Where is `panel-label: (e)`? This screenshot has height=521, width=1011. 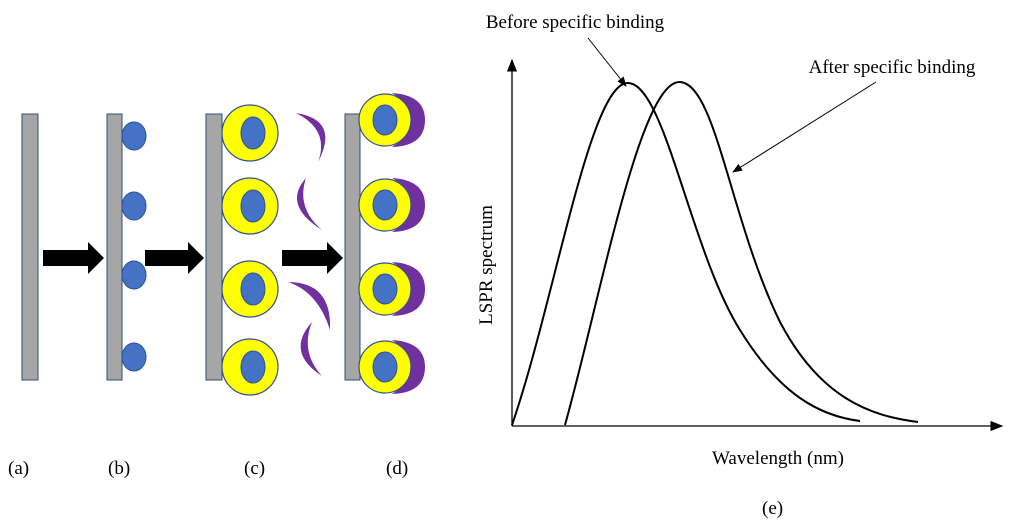 panel-label: (e) is located at coordinates (772, 508).